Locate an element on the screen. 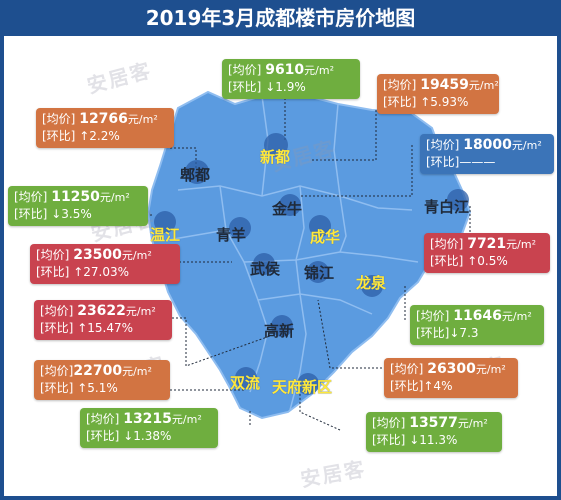 This screenshot has width=561, height=500. price-card-longquan: [均价] 11646元/m² [环比]↓7.3 is located at coordinates (477, 325).